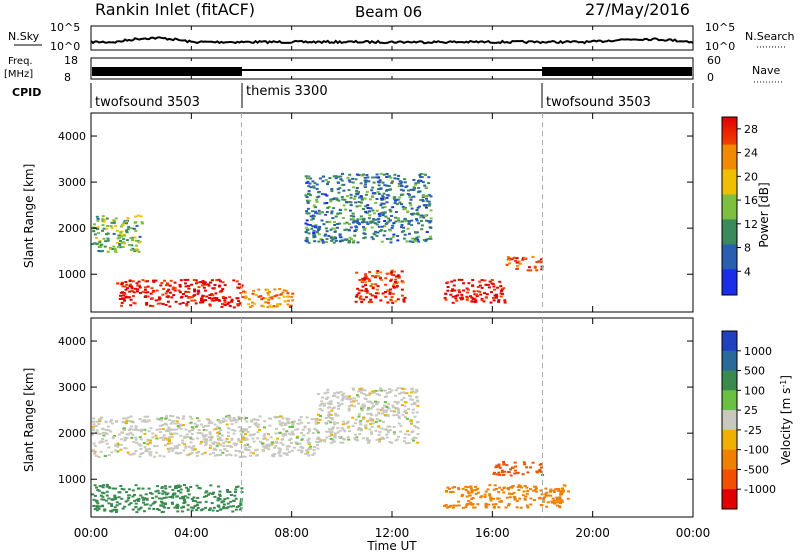 The image size is (800, 554). I want to click on nave-tick-lo: 0, so click(710, 77).